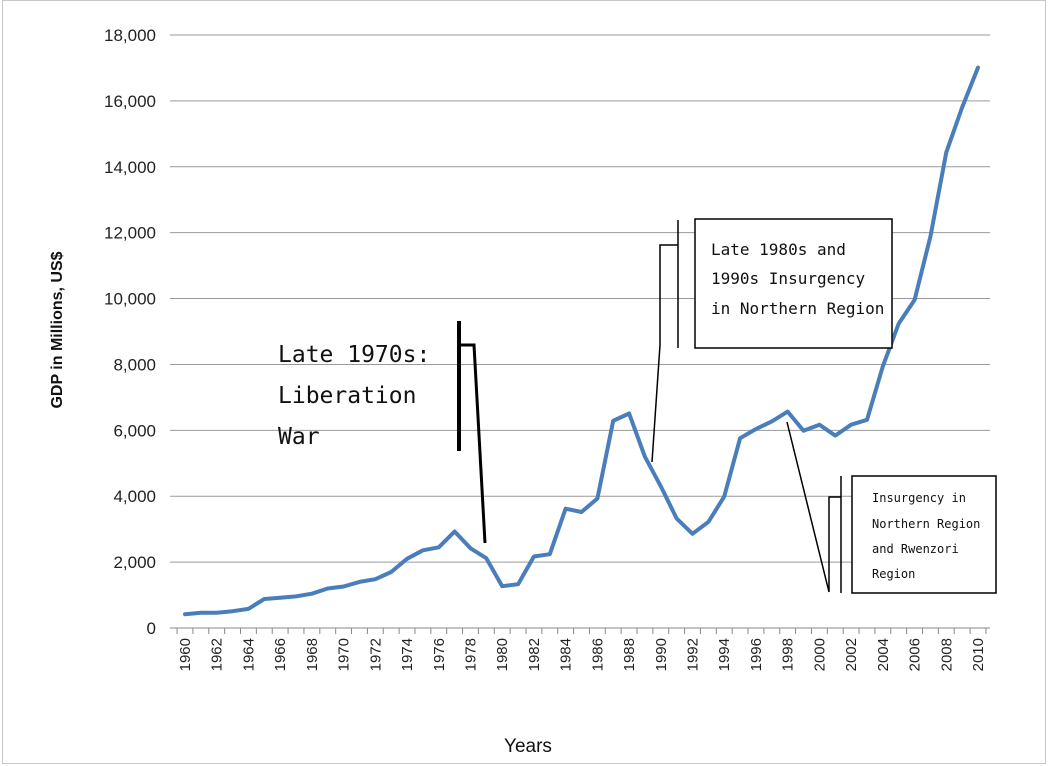 This screenshot has height=766, width=1050. I want to click on x-tick-label: 1960, so click(185, 654).